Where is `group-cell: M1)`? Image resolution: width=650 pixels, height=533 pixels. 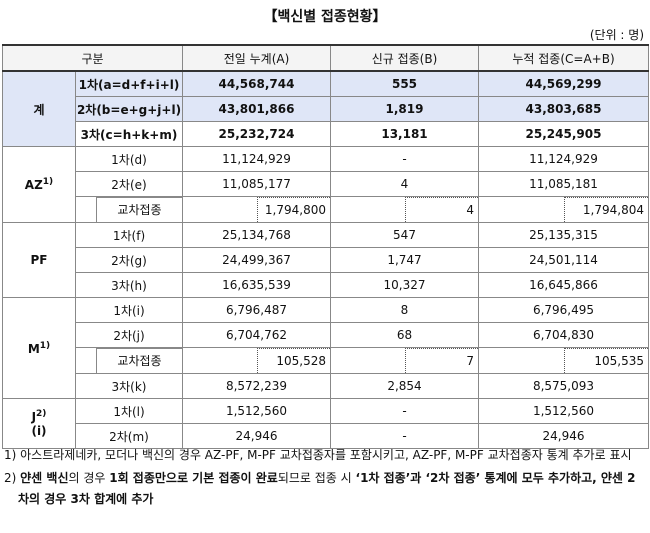
group-cell: M1) is located at coordinates (39, 348).